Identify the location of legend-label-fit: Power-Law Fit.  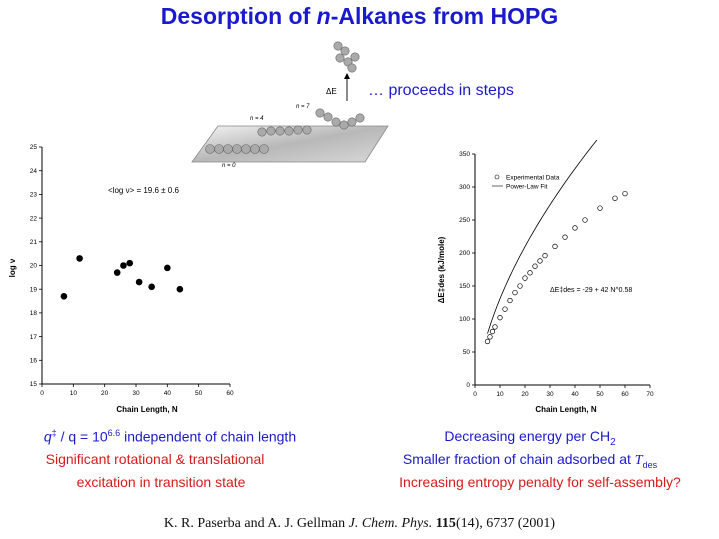
(527, 187).